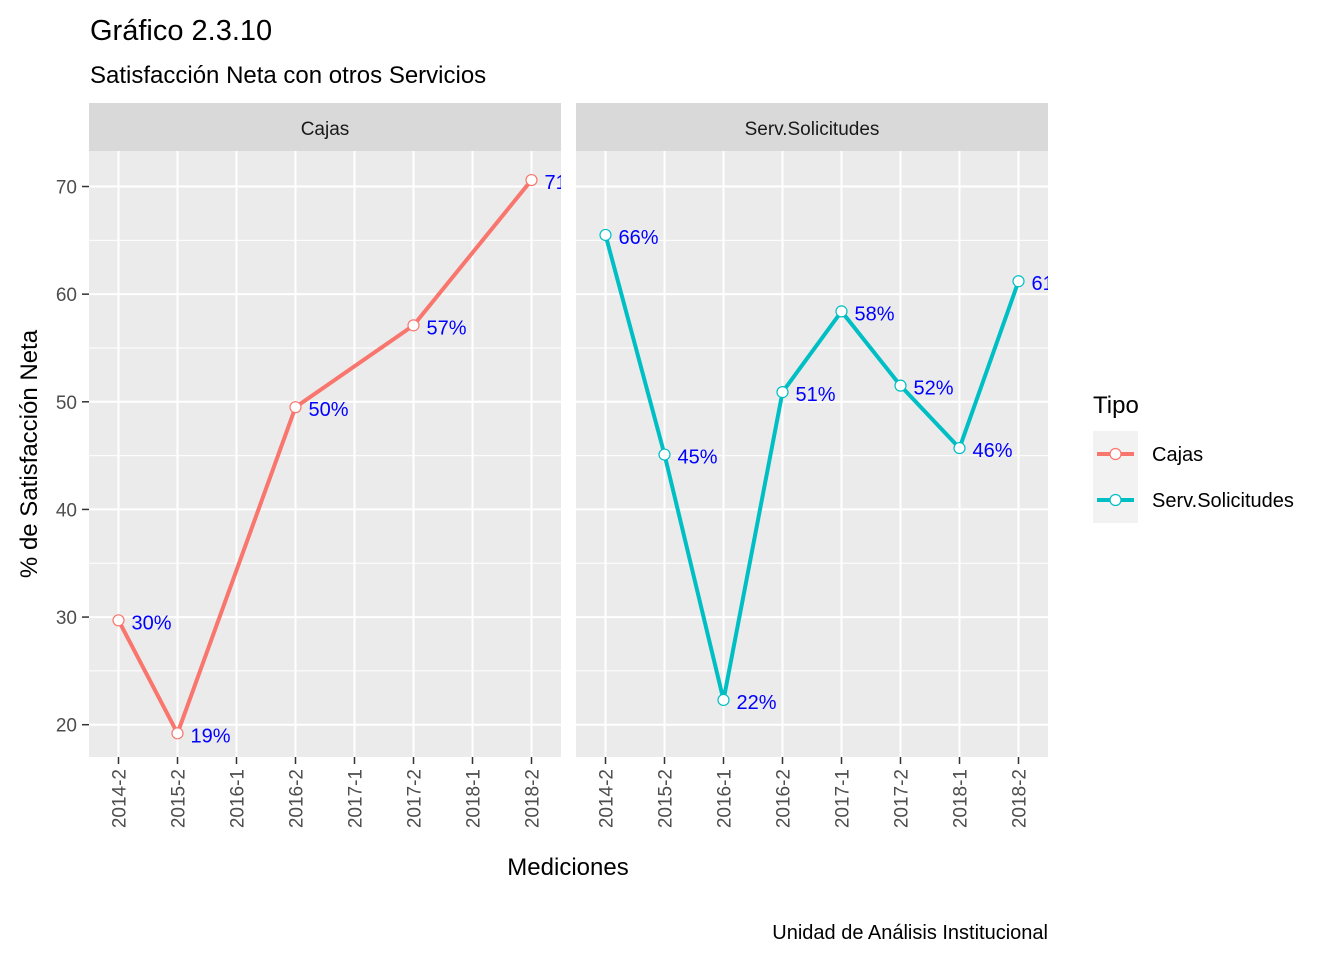  Describe the element at coordinates (1223, 501) in the screenshot. I see `legend-label: Serv.Solicitudes` at that location.